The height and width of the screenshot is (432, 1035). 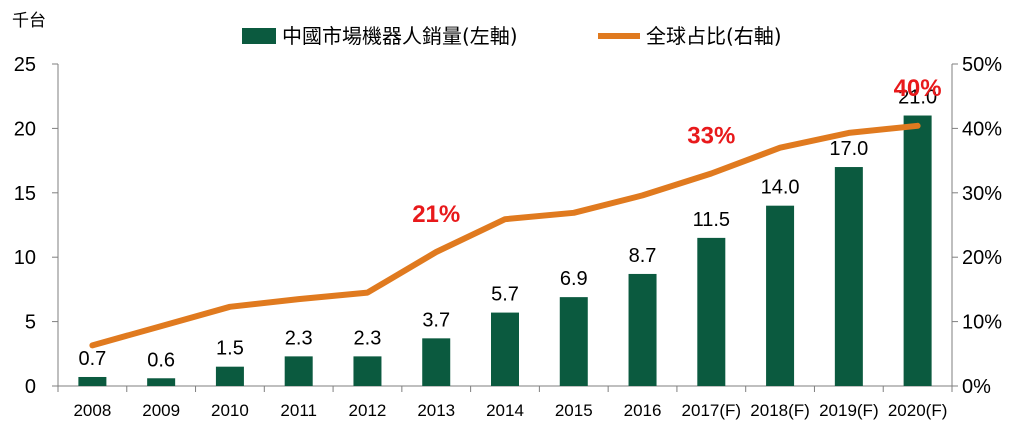 I want to click on x-tick-label: 2020(F), so click(x=918, y=410).